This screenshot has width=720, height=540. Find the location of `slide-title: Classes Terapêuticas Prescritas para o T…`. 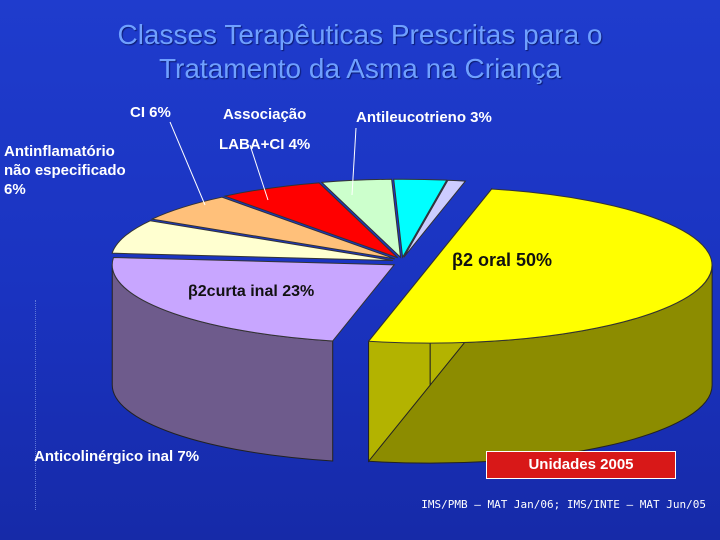

slide-title: Classes Terapêuticas Prescritas para o T… is located at coordinates (360, 52).